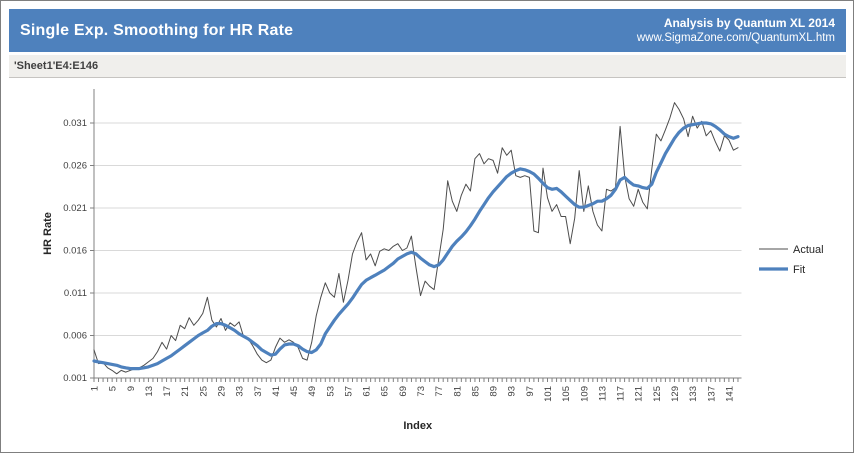  I want to click on x-tick-label: 29, so click(221, 391).